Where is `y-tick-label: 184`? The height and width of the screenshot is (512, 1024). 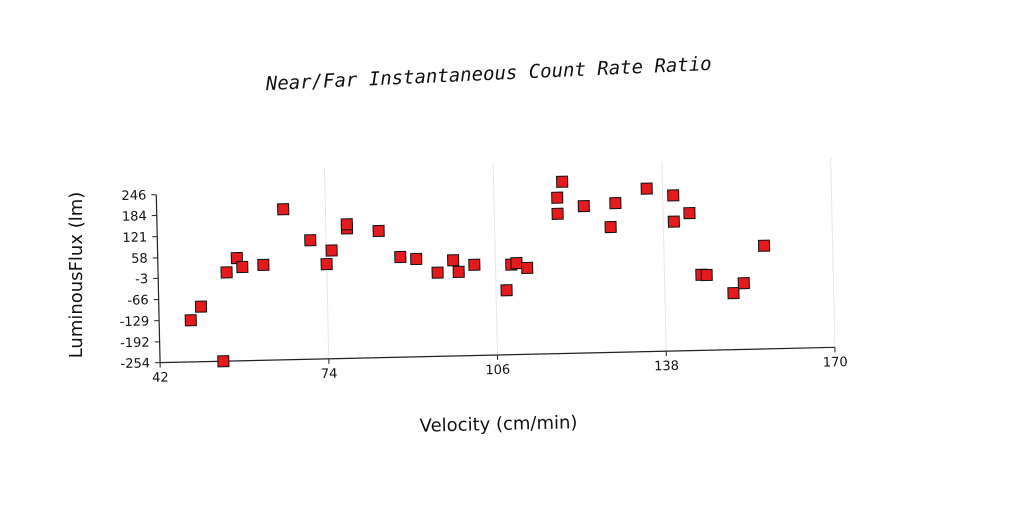 y-tick-label: 184 is located at coordinates (134, 217).